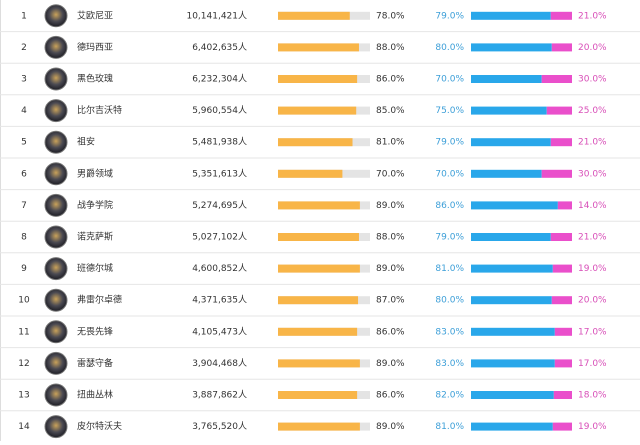  Describe the element at coordinates (592, 80) in the screenshot. I see `share-b-label: 30.0%` at that location.